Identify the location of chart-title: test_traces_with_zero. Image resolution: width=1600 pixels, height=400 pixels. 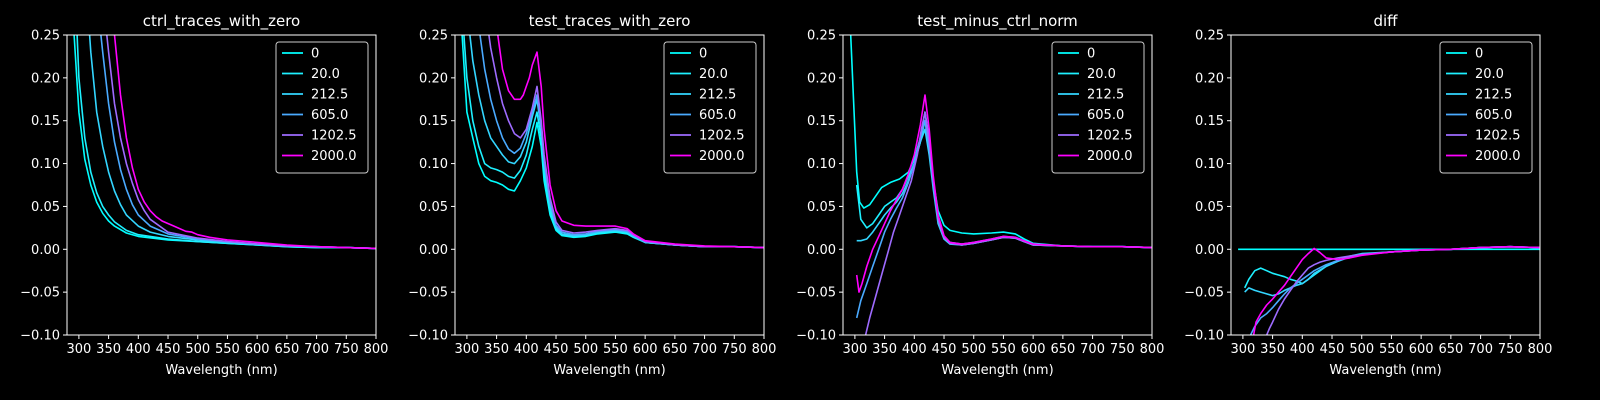
(610, 21).